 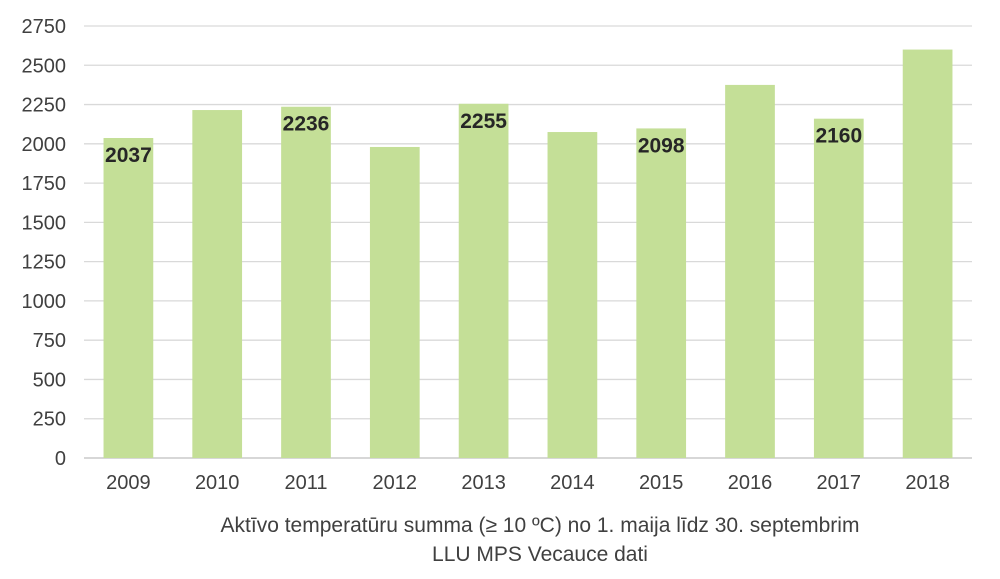 I want to click on bar-2009, so click(x=128, y=298).